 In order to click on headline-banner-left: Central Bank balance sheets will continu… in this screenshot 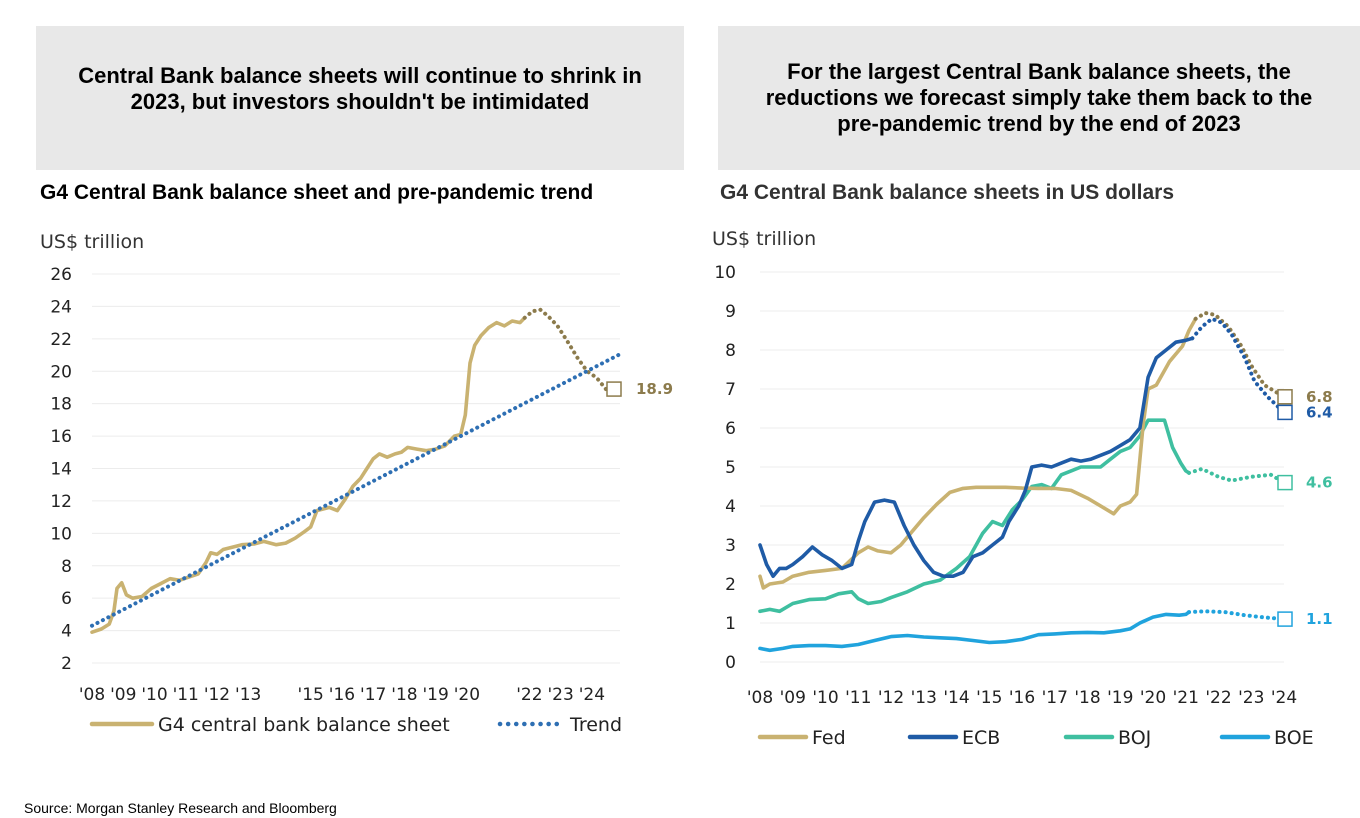, I will do `click(360, 98)`.